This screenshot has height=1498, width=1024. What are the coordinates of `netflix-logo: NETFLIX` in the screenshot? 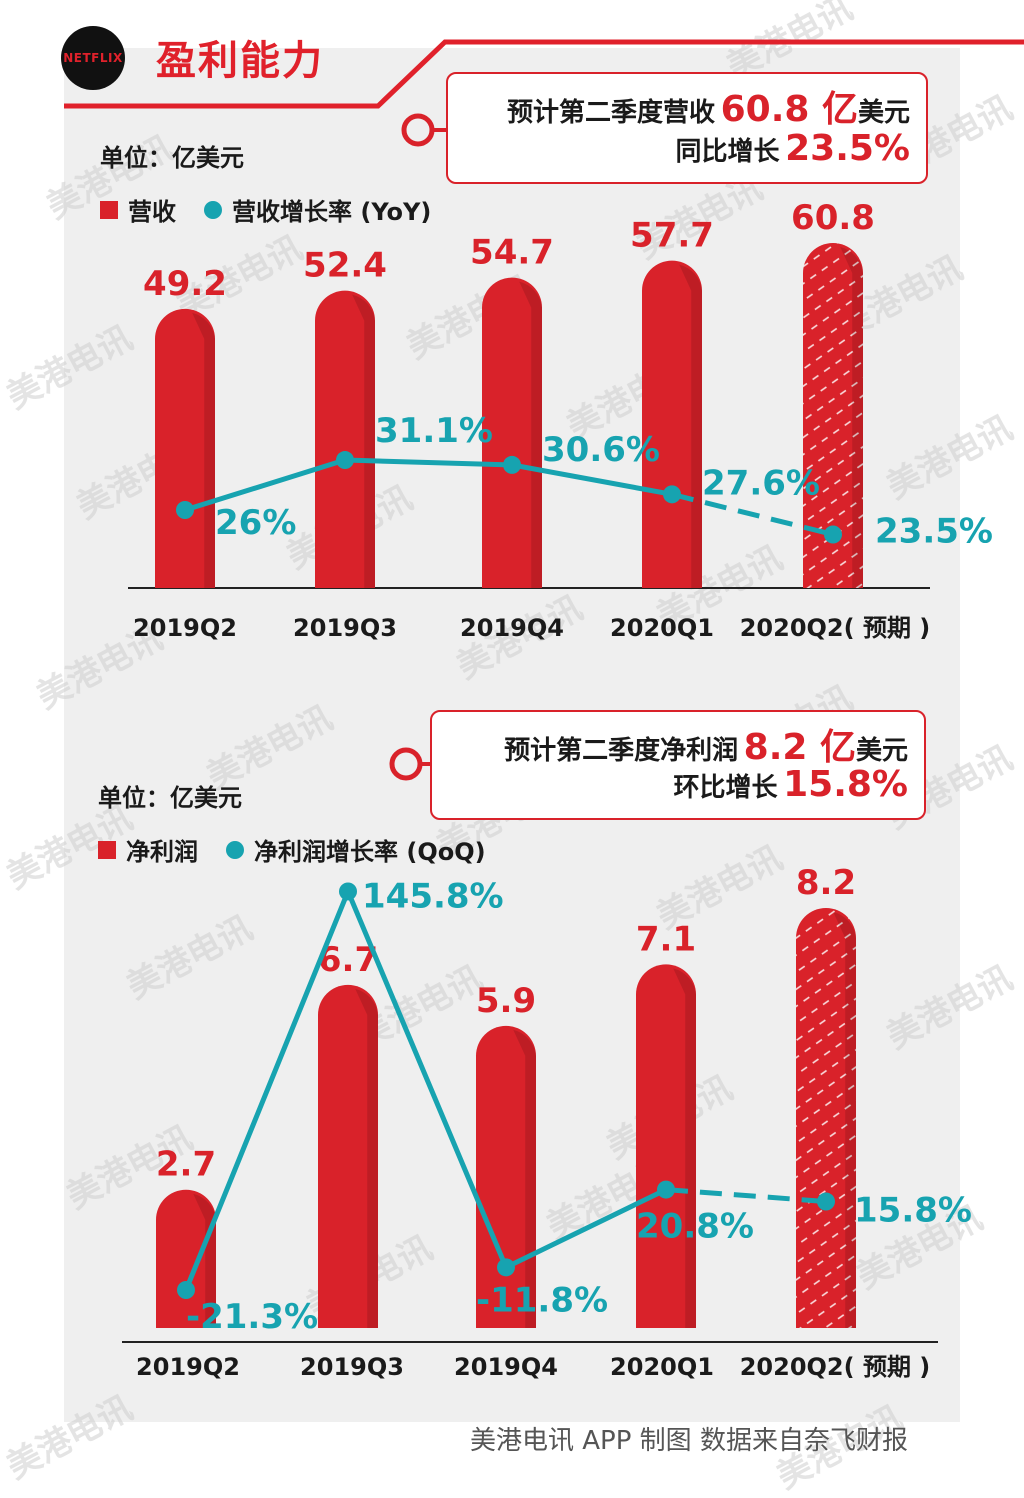 It's located at (93, 58).